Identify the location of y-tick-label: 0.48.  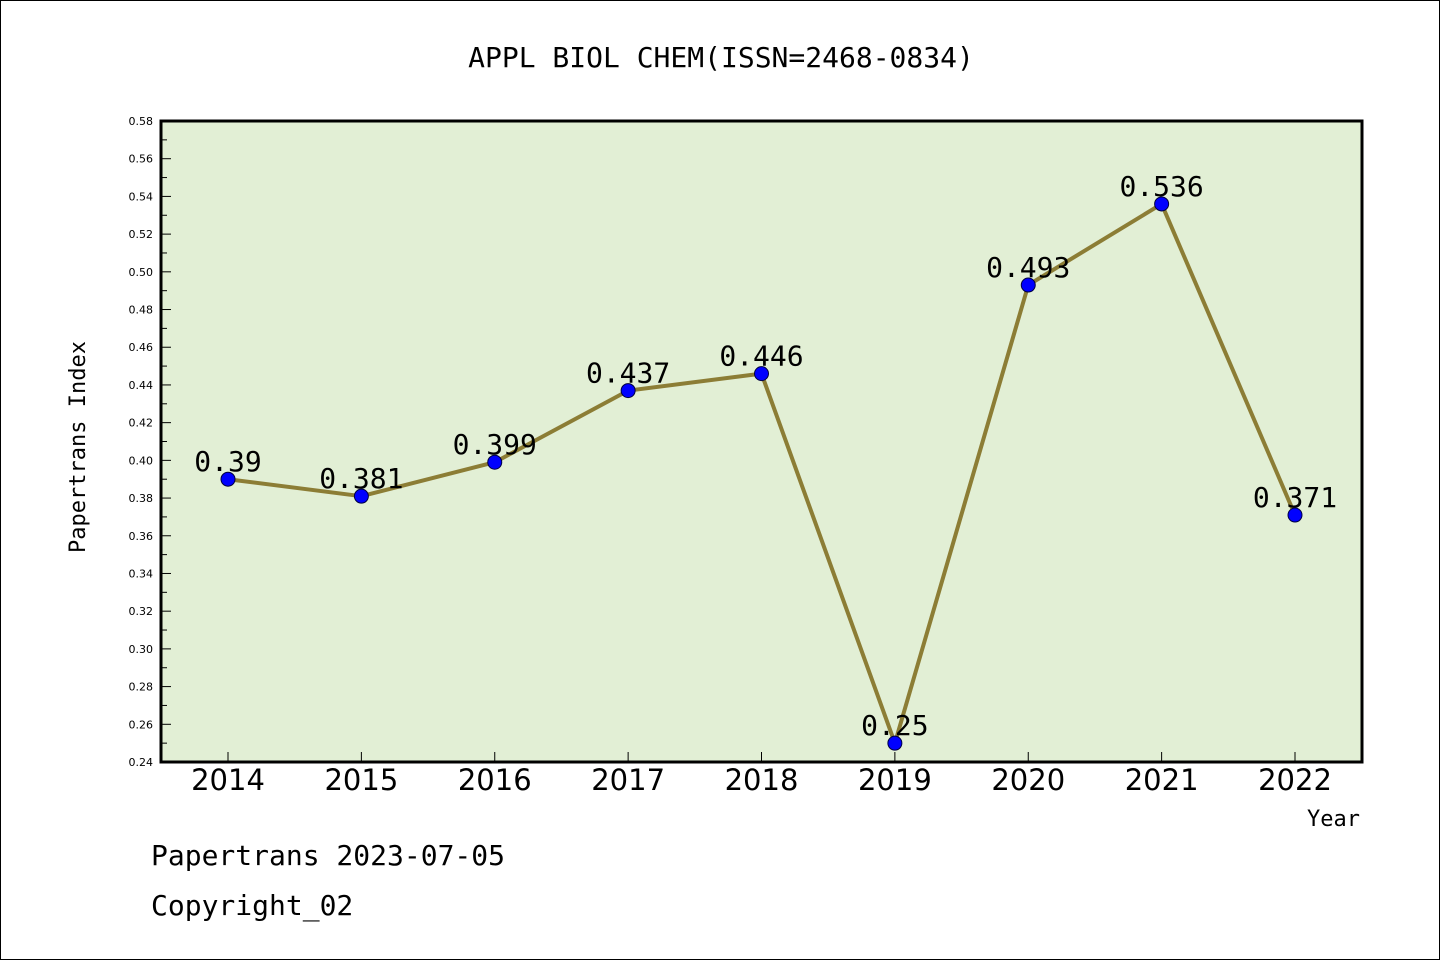
(141, 310).